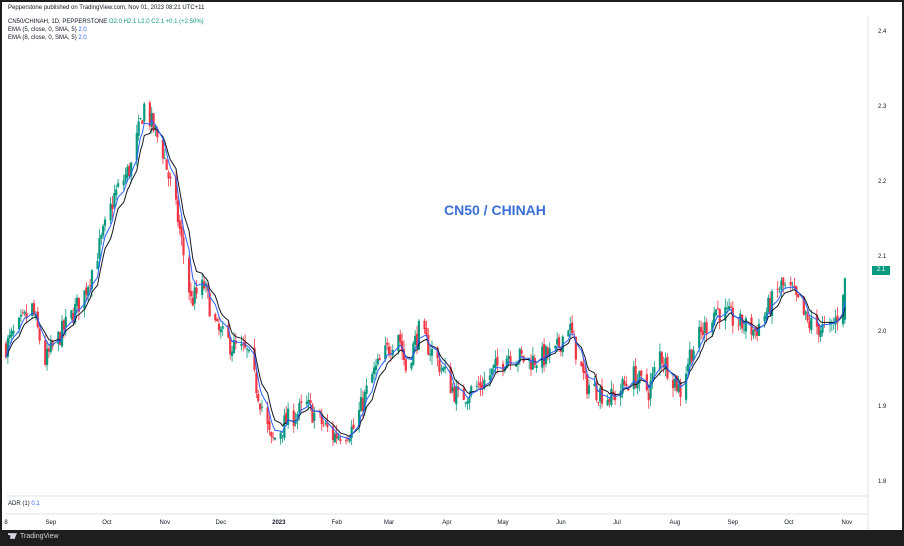  What do you see at coordinates (452, 537) in the screenshot?
I see `footer-bar: TradingView` at bounding box center [452, 537].